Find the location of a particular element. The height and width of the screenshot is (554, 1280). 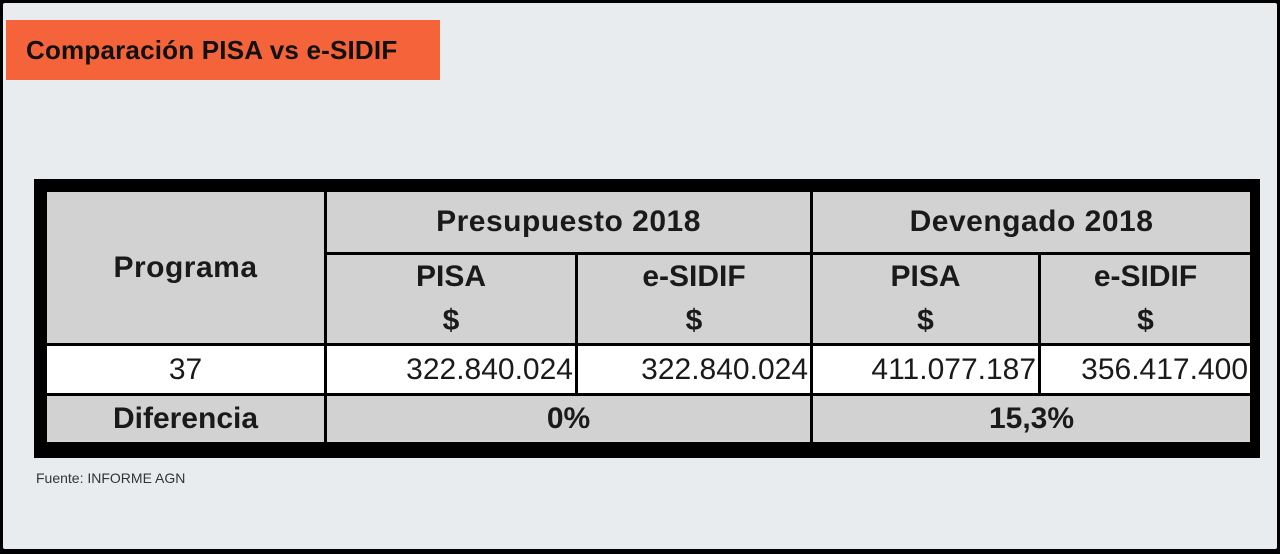

diferencia-label: Diferencia is located at coordinates (185, 419).